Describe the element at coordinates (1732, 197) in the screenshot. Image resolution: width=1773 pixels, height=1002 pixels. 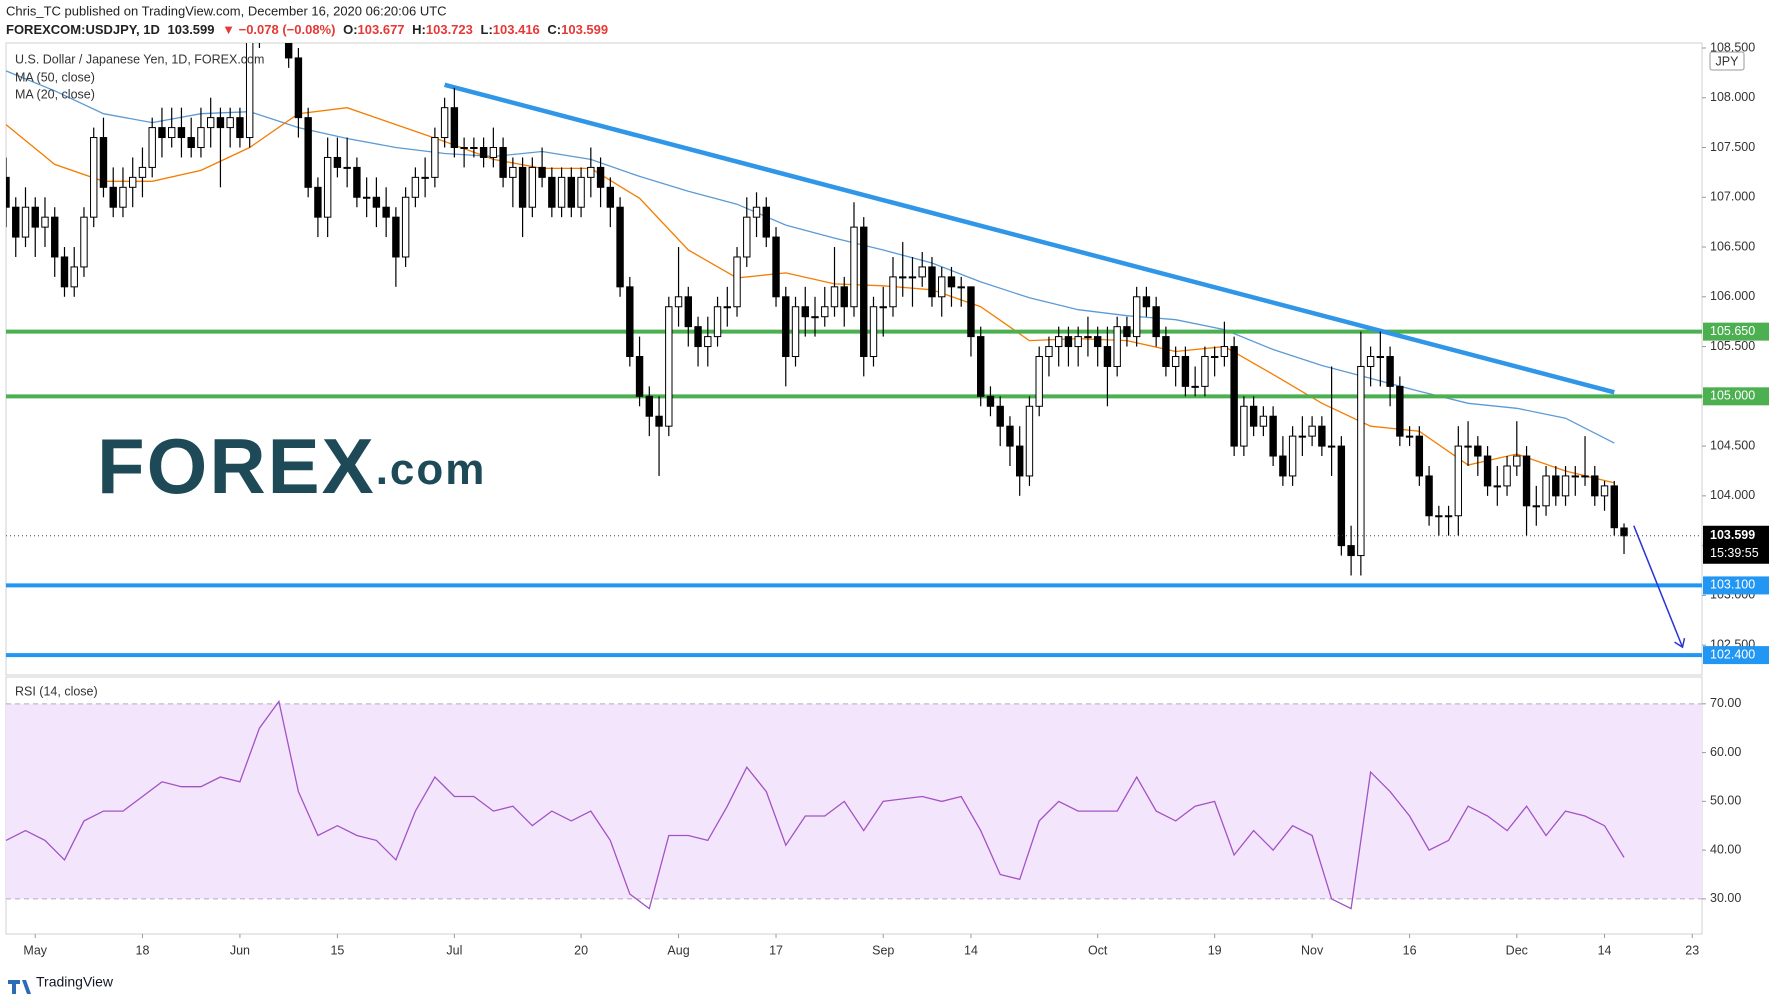
I see `y-tick-label: 107.000` at that location.